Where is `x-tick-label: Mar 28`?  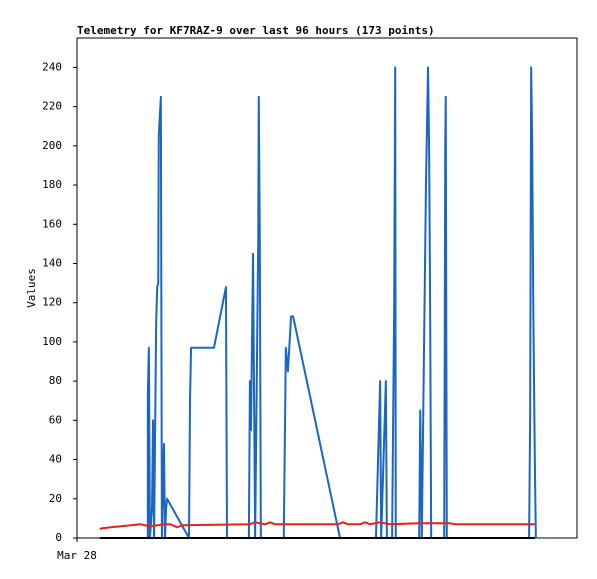
x-tick-label: Mar 28 is located at coordinates (77, 555).